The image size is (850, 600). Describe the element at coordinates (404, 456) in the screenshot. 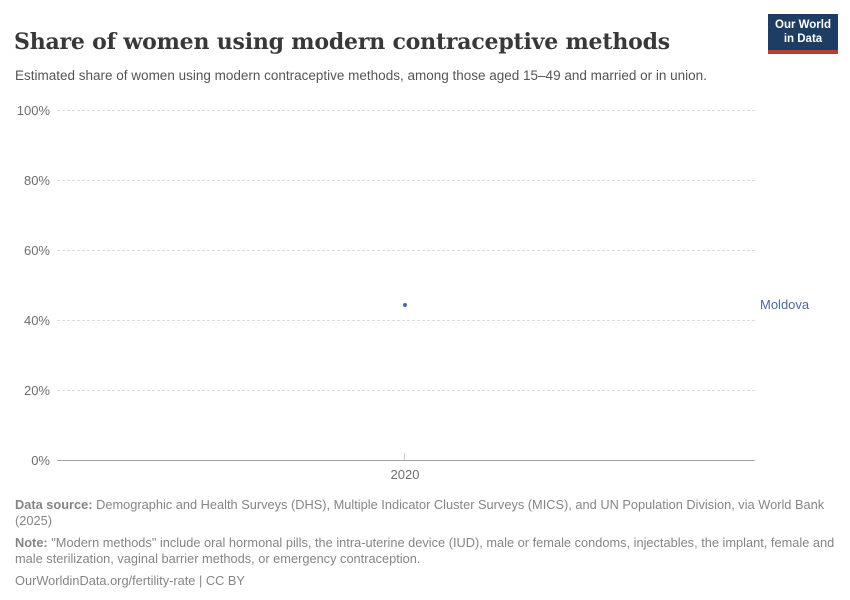

I see `x-tick-mark-2020` at that location.